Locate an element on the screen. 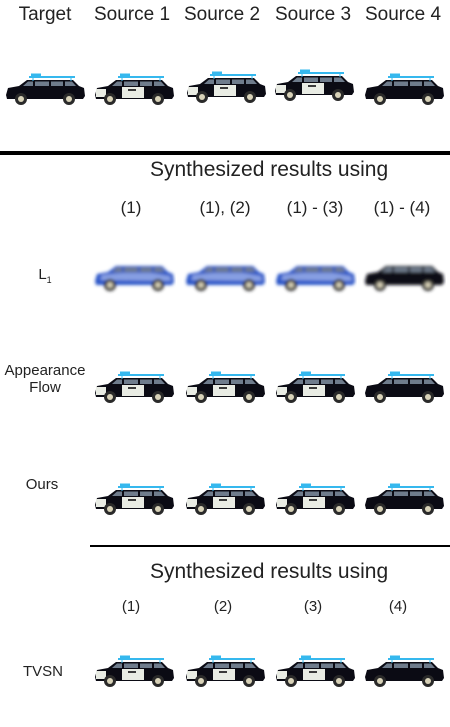 Image resolution: width=450 pixels, height=727 pixels. row-label-flow: Flow is located at coordinates (45, 387).